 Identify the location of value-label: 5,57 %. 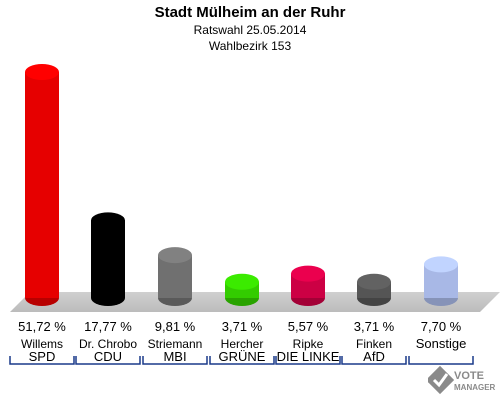
(308, 326).